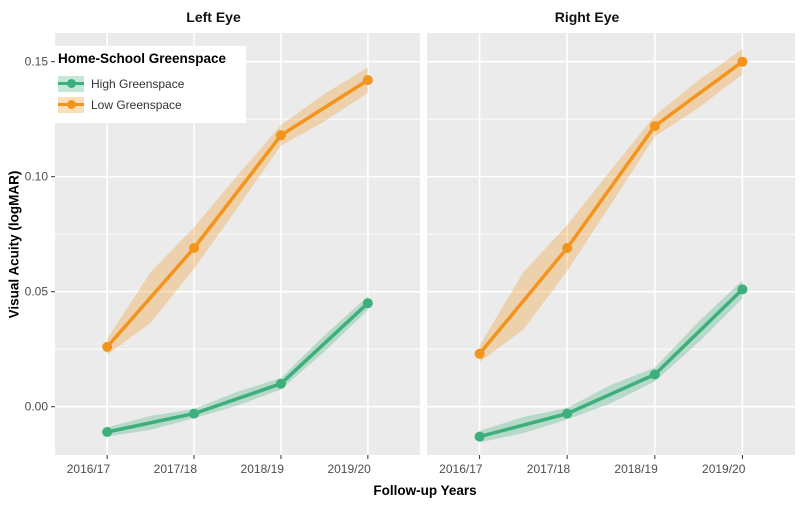 The width and height of the screenshot is (800, 505). I want to click on facet-strip-left-eye: Left Eye, so click(213, 17).